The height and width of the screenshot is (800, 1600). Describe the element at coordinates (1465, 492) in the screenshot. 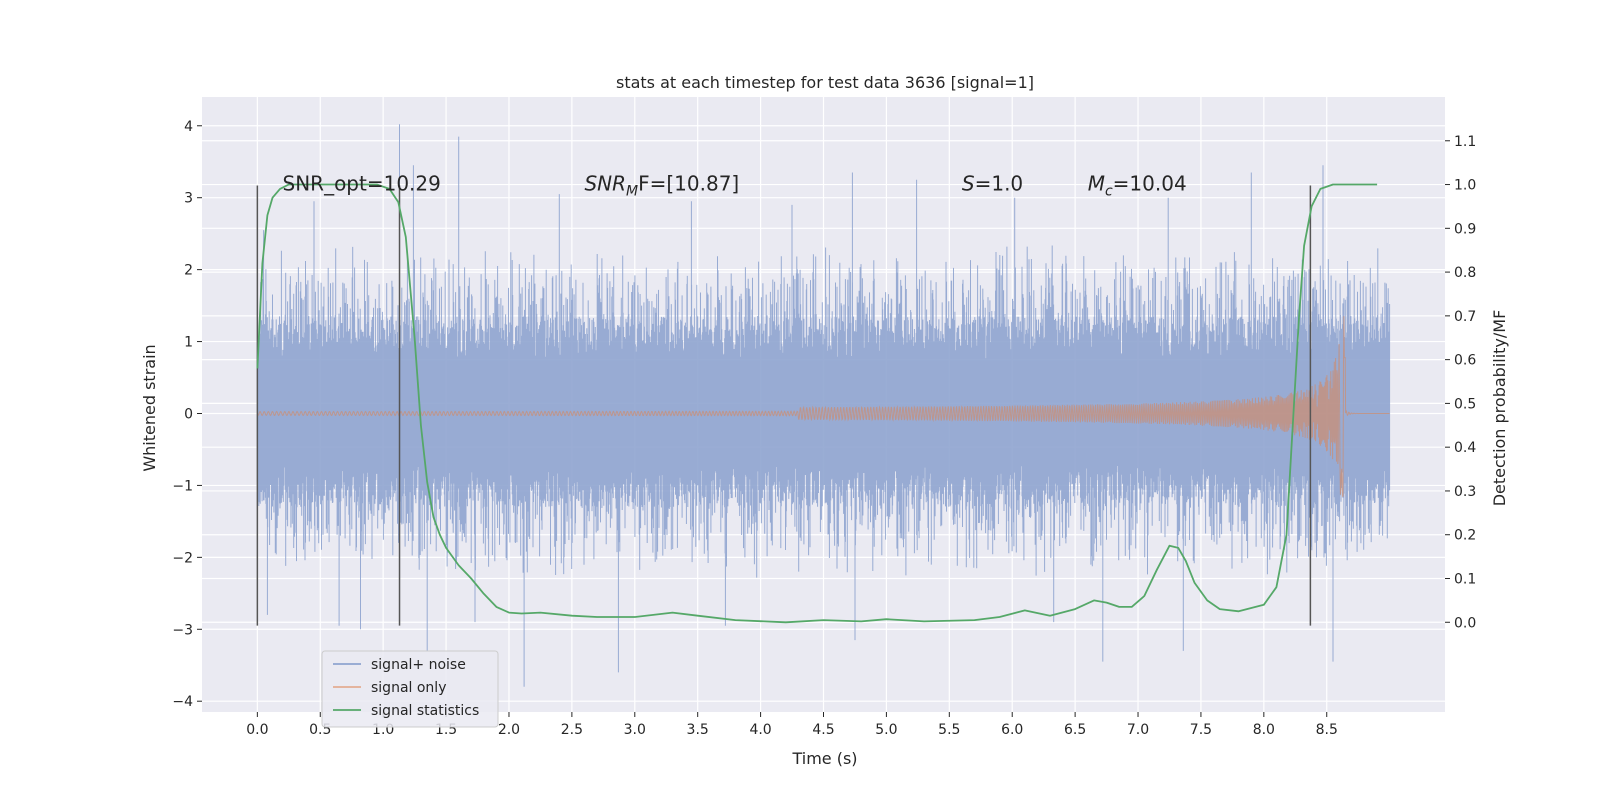

I see `y-right-tick-label: 0.3` at that location.